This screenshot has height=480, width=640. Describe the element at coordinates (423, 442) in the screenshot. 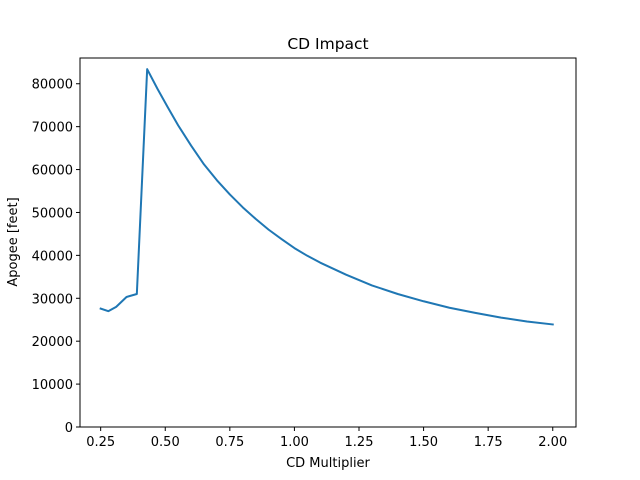

I see `x-tick-label: 1.50` at that location.